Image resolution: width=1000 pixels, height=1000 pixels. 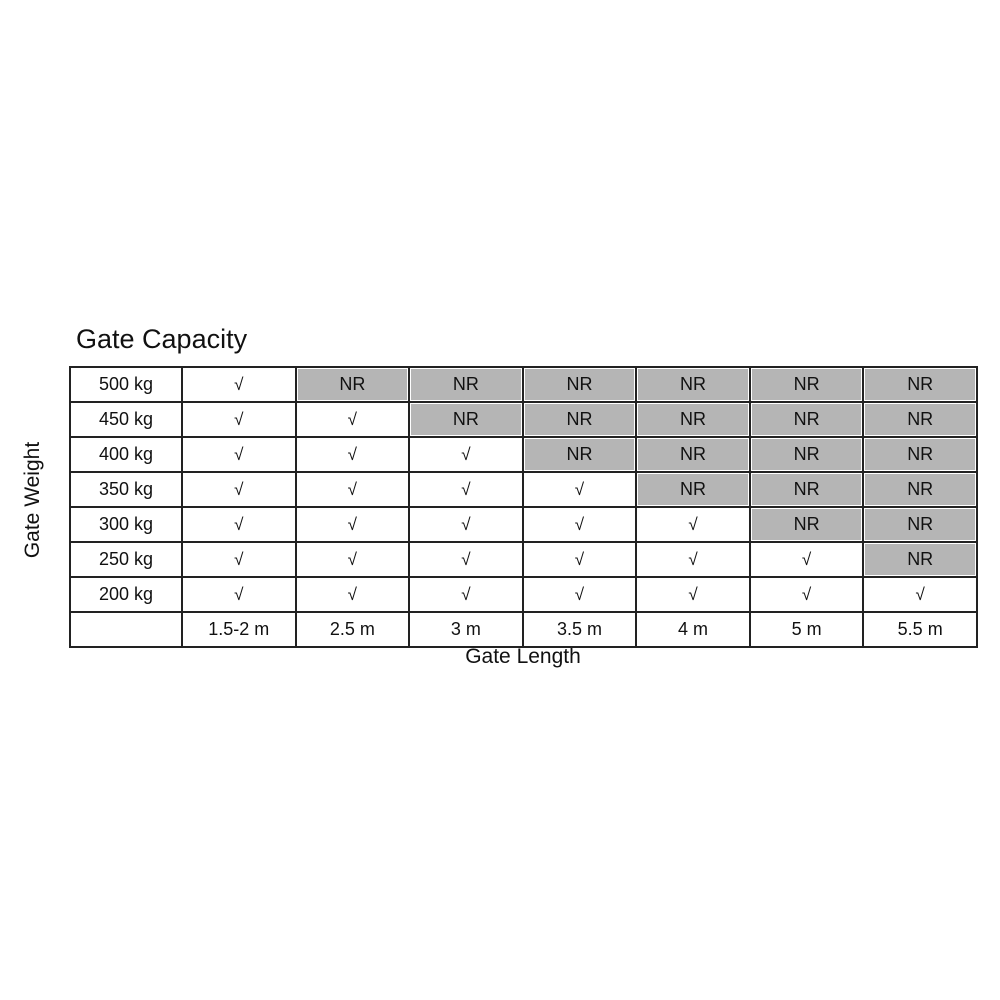 What do you see at coordinates (352, 629) in the screenshot?
I see `column-header: 2.5 m` at bounding box center [352, 629].